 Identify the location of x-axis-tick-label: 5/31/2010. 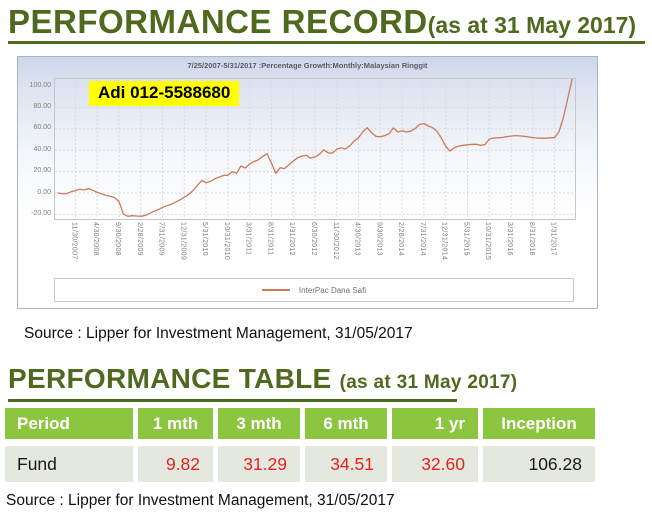
(205, 239).